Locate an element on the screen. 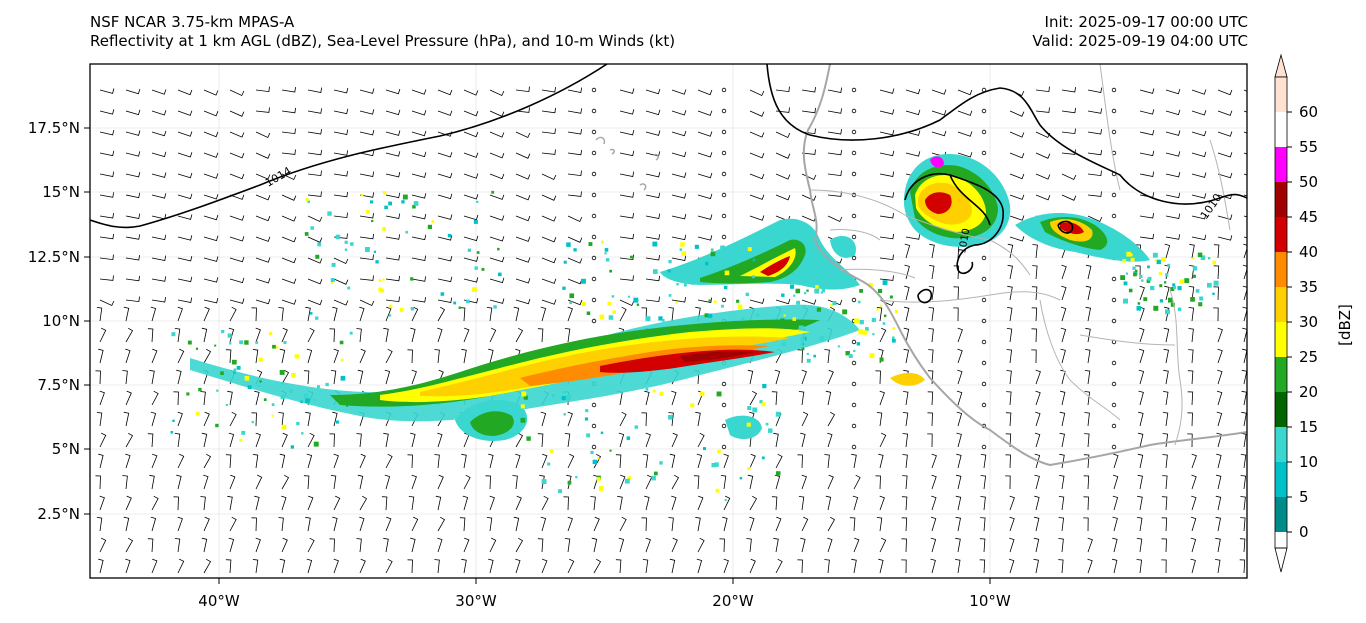 Image resolution: width=1366 pixels, height=623 pixels. lon-label: 40°W is located at coordinates (219, 601).